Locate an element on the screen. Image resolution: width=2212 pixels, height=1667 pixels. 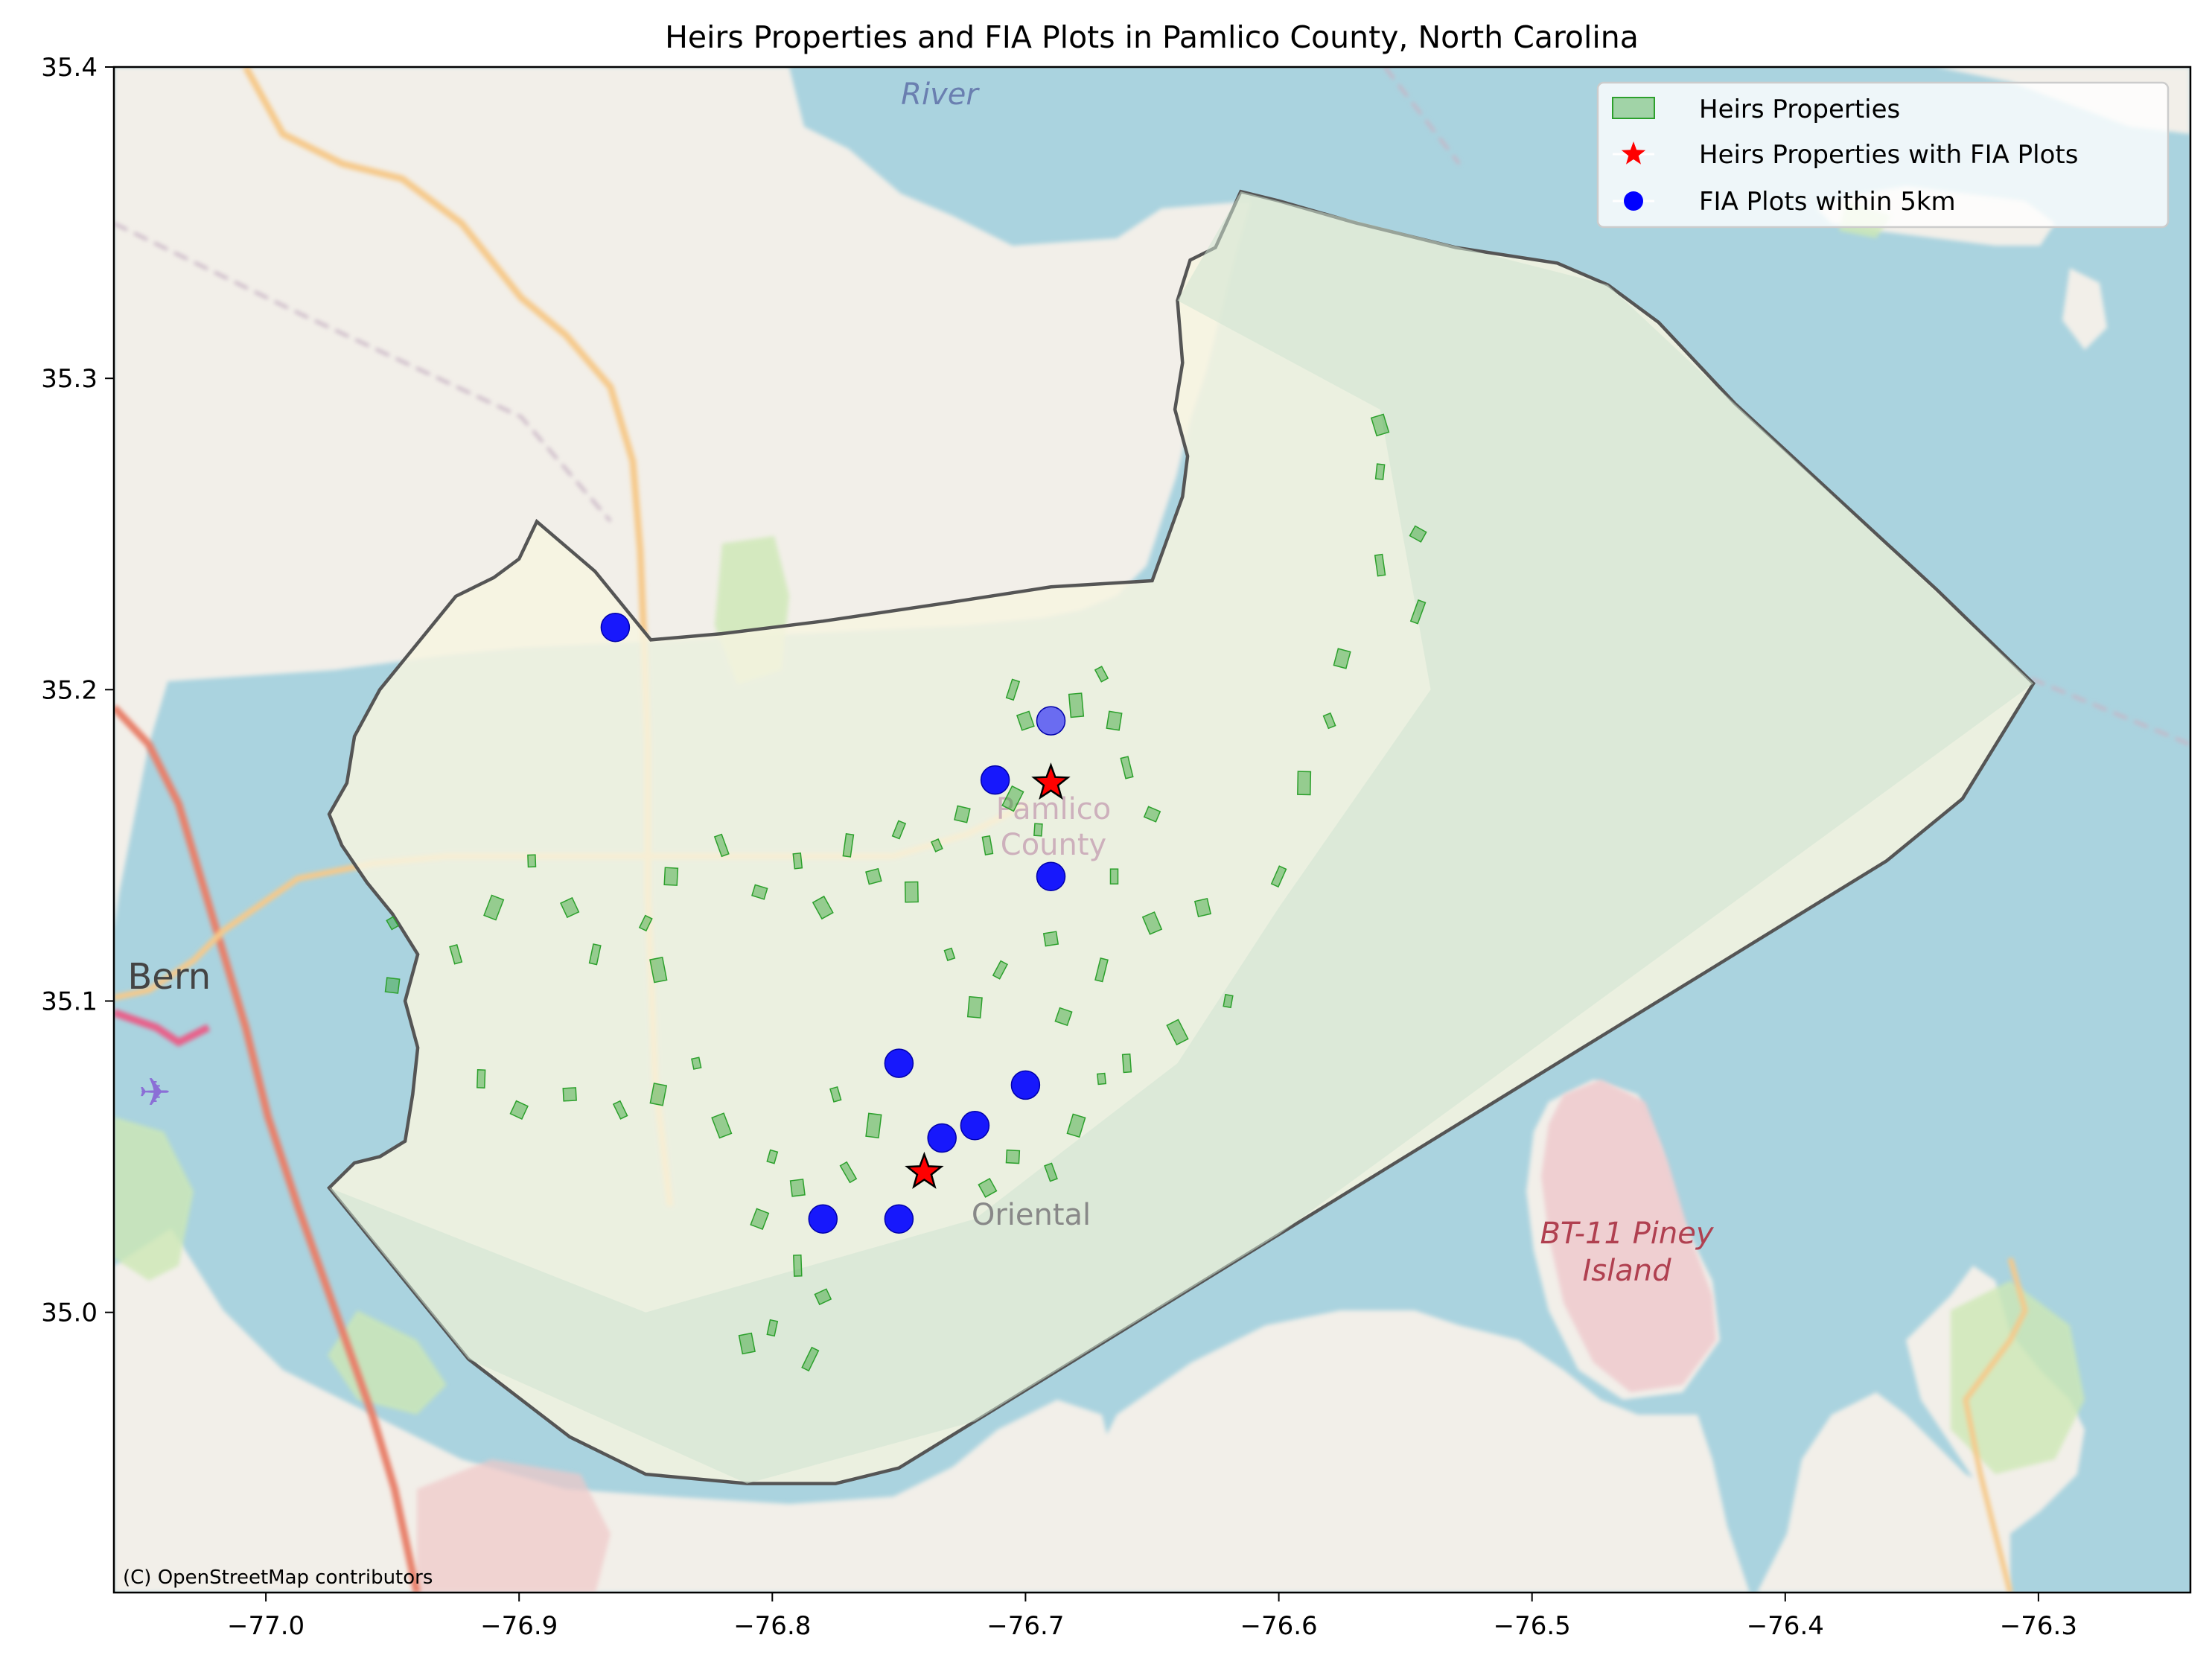
piney-island-restricted-area is located at coordinates (1629, 1236).